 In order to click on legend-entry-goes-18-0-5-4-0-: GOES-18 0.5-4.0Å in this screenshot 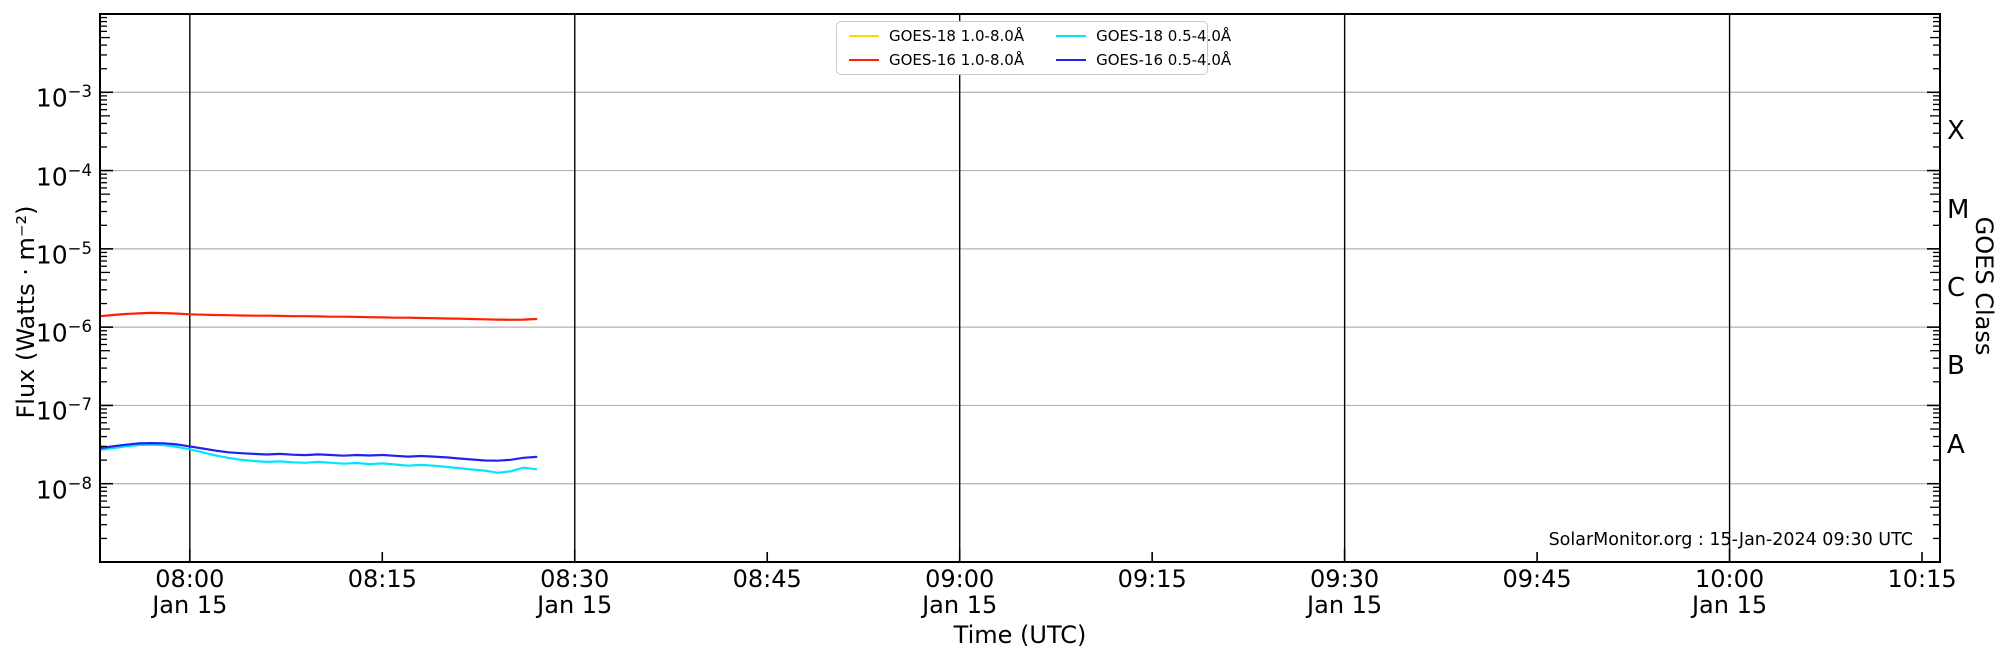, I will do `click(1143, 36)`.